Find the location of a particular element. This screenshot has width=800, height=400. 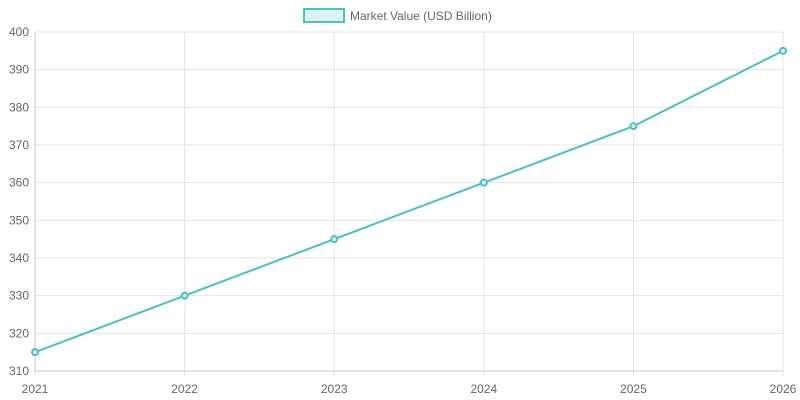

y-tick-labels: 310 320 330 340 350 360 370 380 390 400 is located at coordinates (19, 201).